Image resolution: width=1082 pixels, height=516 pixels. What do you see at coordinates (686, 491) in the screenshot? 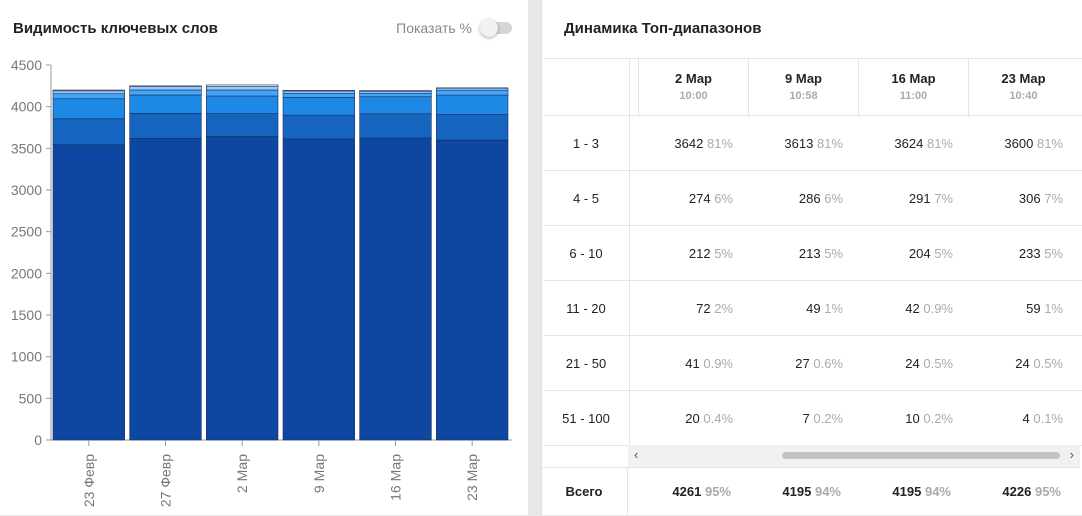
I see `total-value: 4261` at bounding box center [686, 491].